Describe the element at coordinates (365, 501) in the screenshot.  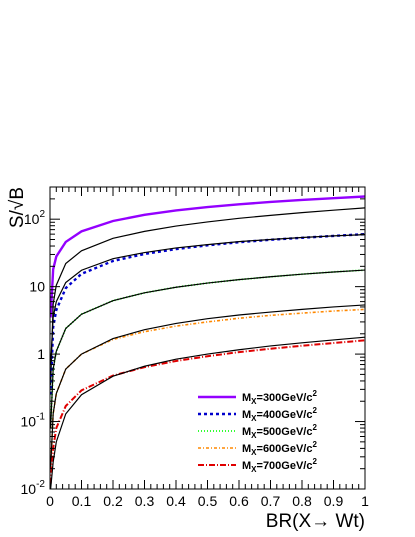
I see `x-tick-label: 1` at that location.